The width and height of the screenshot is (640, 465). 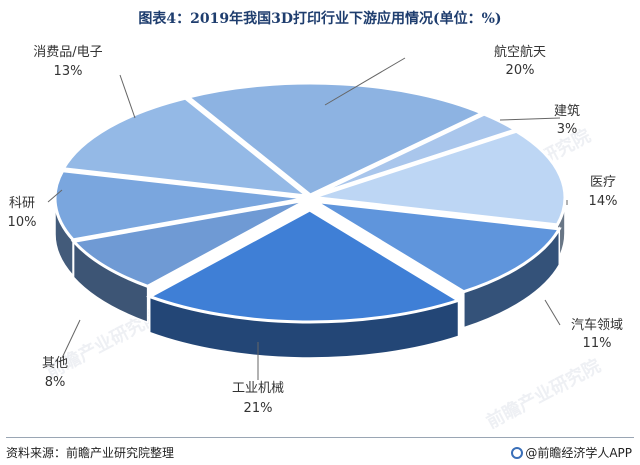 I want to click on slice-label: 消费品/电子, so click(x=67, y=52).